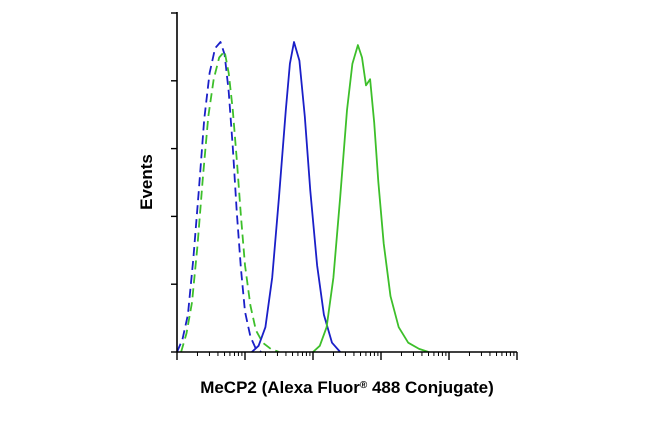 This screenshot has width=650, height=438. Describe the element at coordinates (364, 385) in the screenshot. I see `registered-mark: ®` at that location.